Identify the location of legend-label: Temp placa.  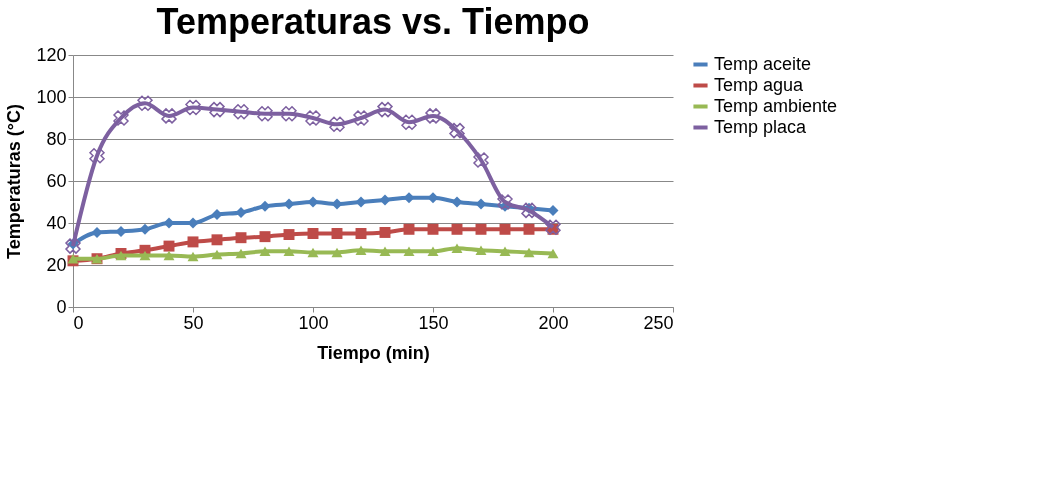
(761, 126).